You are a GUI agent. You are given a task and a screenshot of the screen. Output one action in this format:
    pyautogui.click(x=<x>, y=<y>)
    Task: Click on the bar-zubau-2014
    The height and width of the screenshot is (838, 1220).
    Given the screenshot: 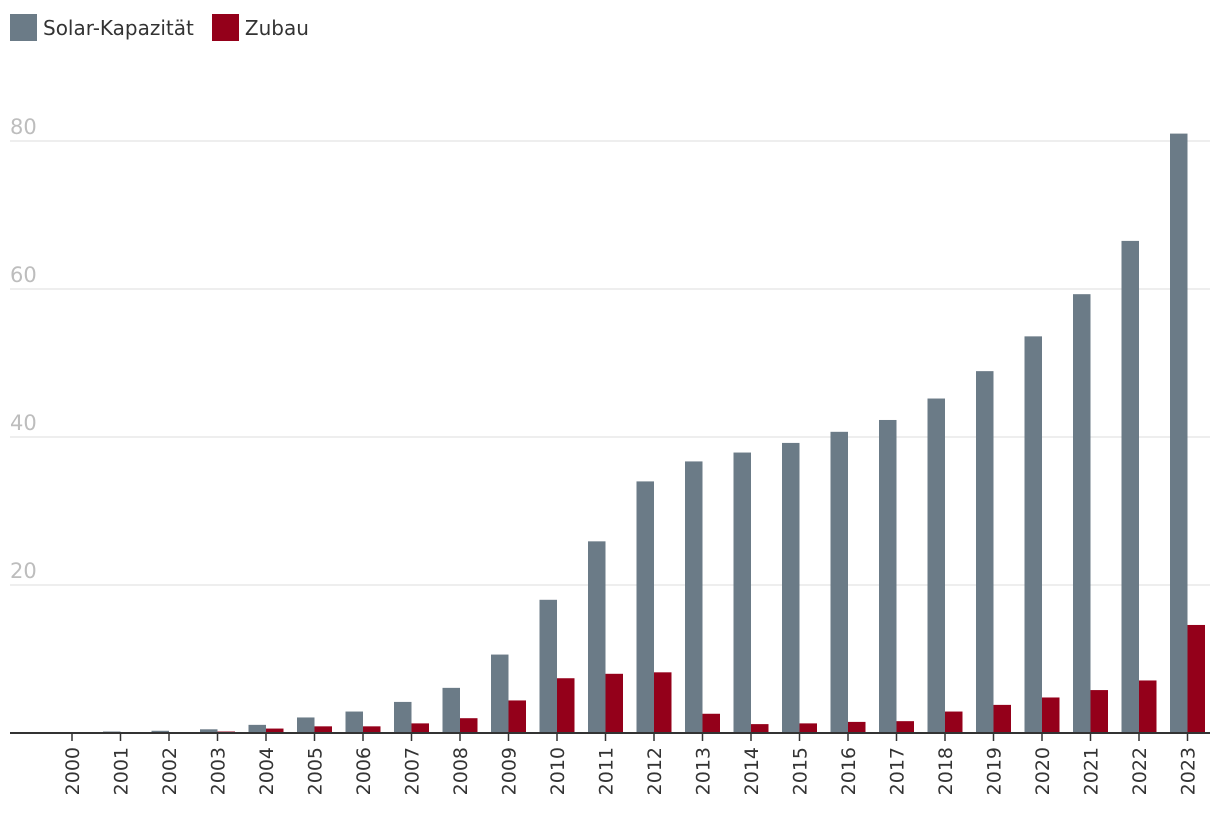 What is the action you would take?
    pyautogui.click(x=760, y=728)
    